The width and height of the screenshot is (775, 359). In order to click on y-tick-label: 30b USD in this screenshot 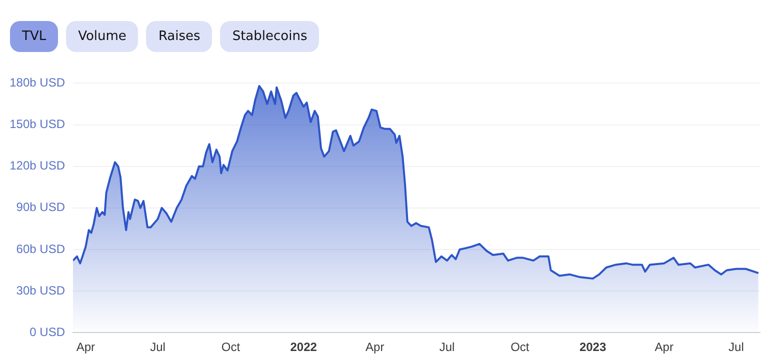, I will do `click(41, 290)`.